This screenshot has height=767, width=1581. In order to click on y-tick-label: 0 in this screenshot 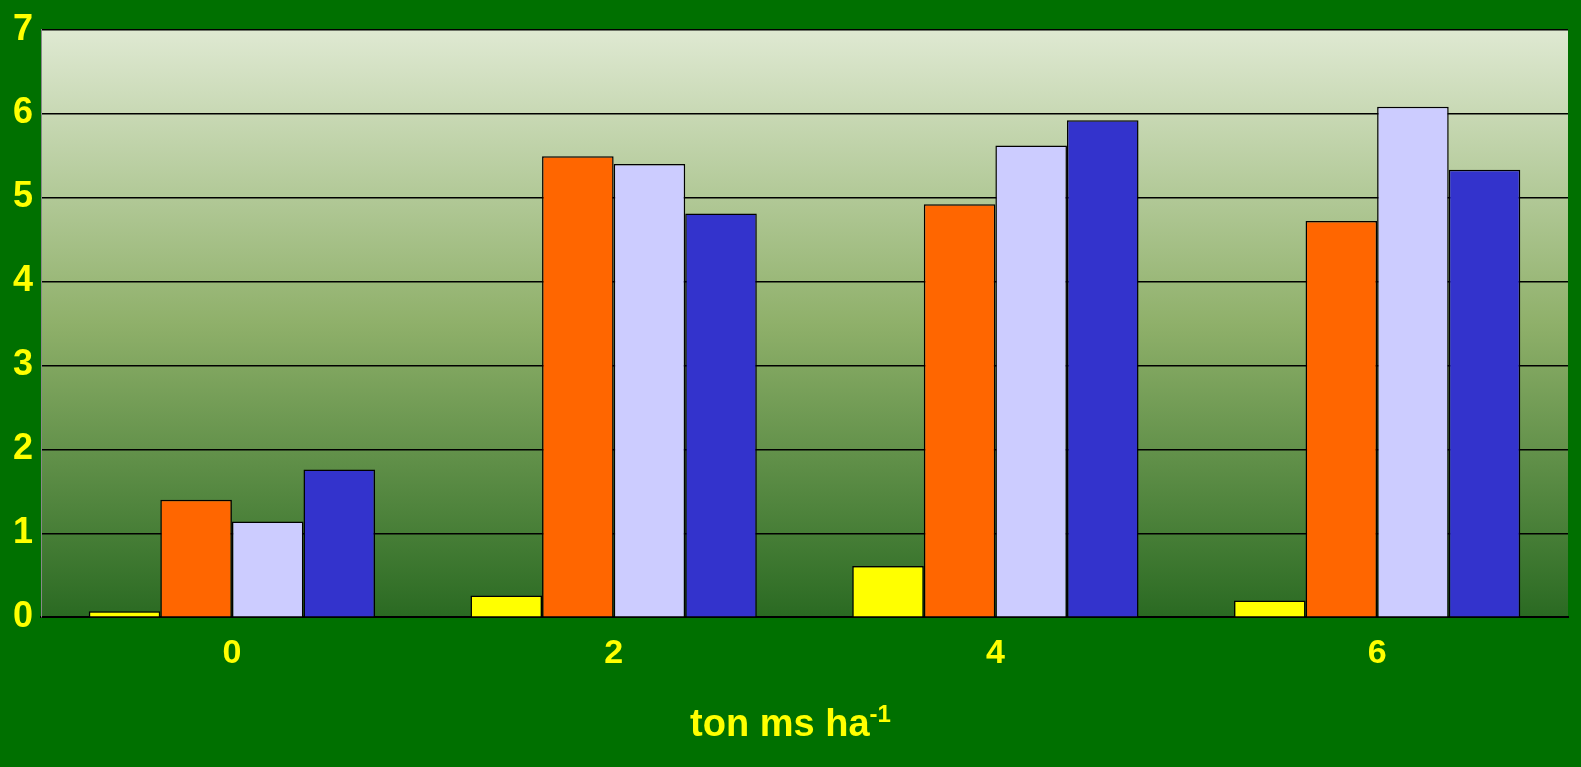, I will do `click(23, 615)`.